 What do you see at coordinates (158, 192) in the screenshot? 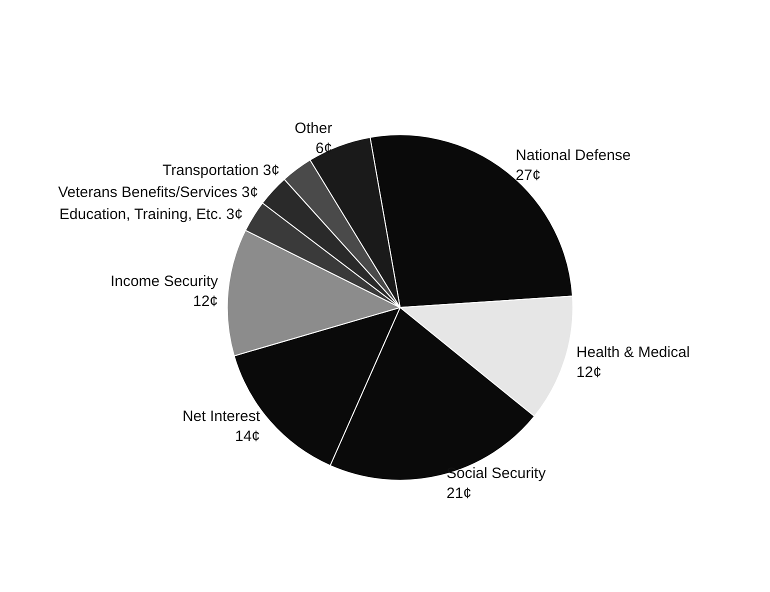
I see `slice-label: Veterans Benefits/Services 3¢` at bounding box center [158, 192].